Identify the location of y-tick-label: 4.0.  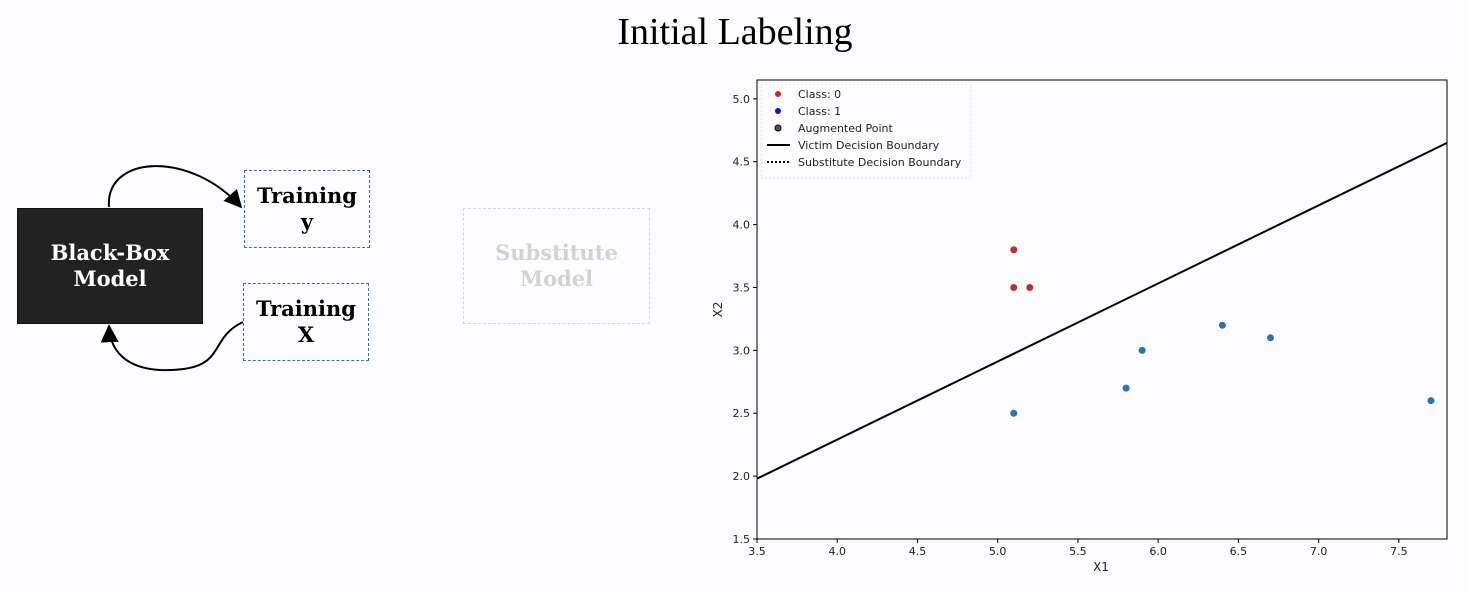
(742, 225).